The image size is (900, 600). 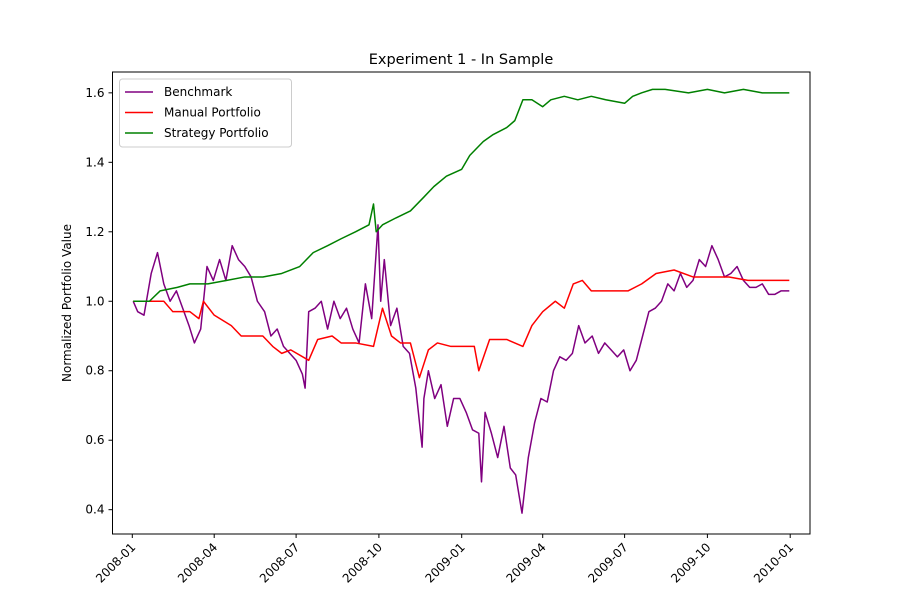 What do you see at coordinates (67, 303) in the screenshot?
I see `y-axis-title: Normalized Portfolio Value` at bounding box center [67, 303].